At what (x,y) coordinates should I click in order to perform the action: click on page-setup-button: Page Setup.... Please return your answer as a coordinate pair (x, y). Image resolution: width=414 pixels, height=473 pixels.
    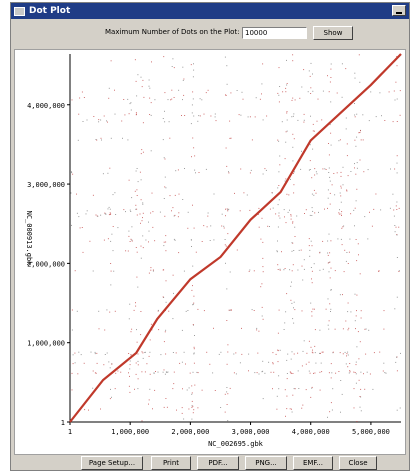
    Looking at the image, I should click on (112, 463).